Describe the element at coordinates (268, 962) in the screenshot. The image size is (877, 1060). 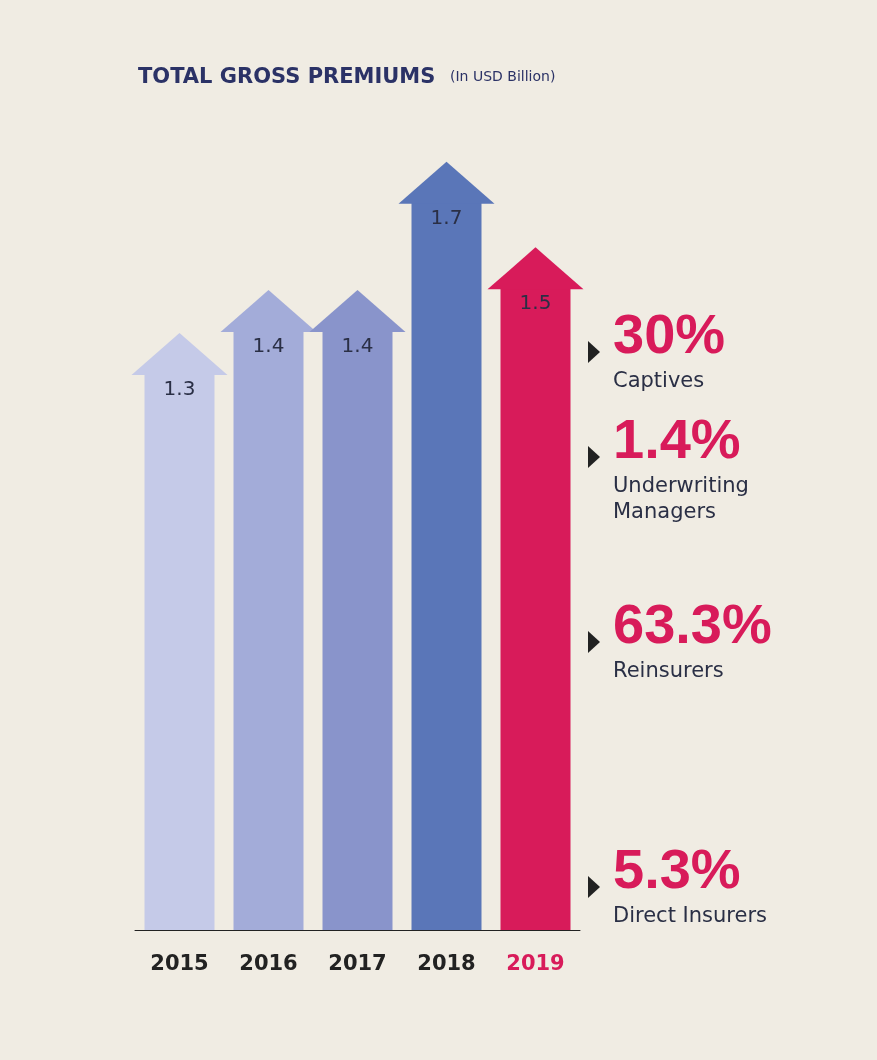
I see `x-tick-label: 2016` at that location.